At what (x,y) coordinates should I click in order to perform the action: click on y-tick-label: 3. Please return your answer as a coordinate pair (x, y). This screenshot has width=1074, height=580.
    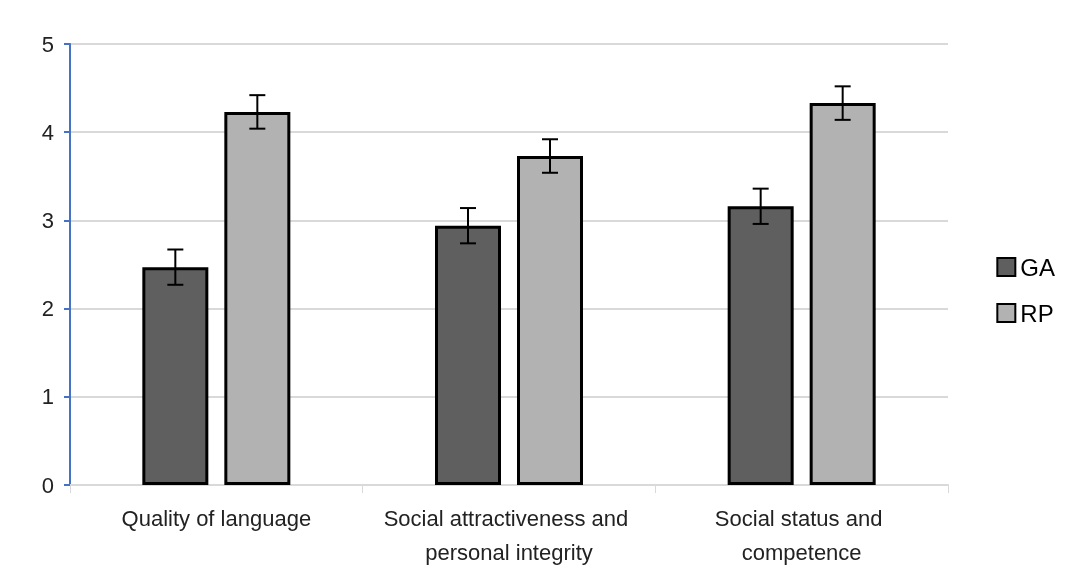
    Looking at the image, I should click on (47, 220).